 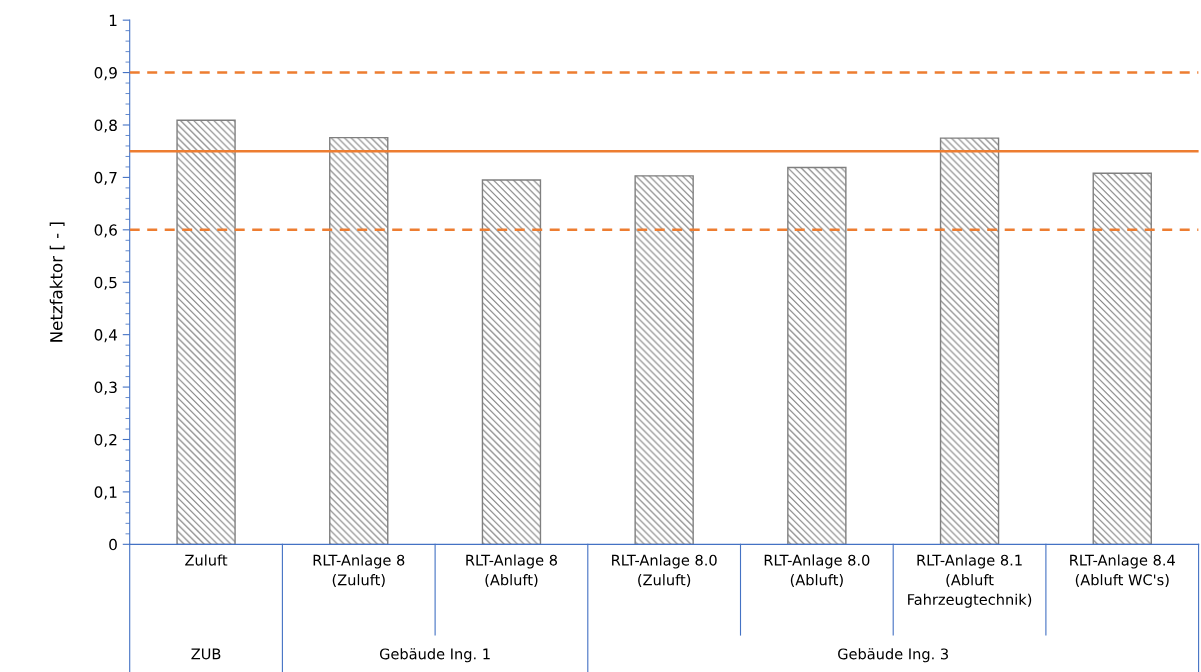 What do you see at coordinates (57, 282) in the screenshot?
I see `y-axis-title: Netzfaktor [ - ]` at bounding box center [57, 282].